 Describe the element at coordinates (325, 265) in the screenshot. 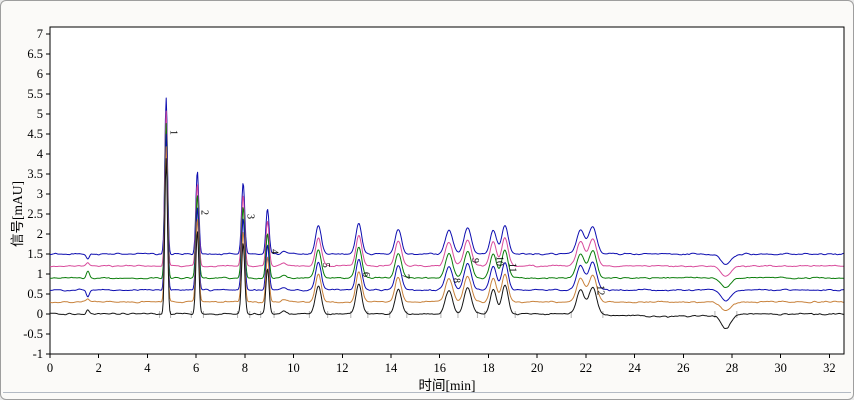

I see `peak-label-5: 5` at that location.